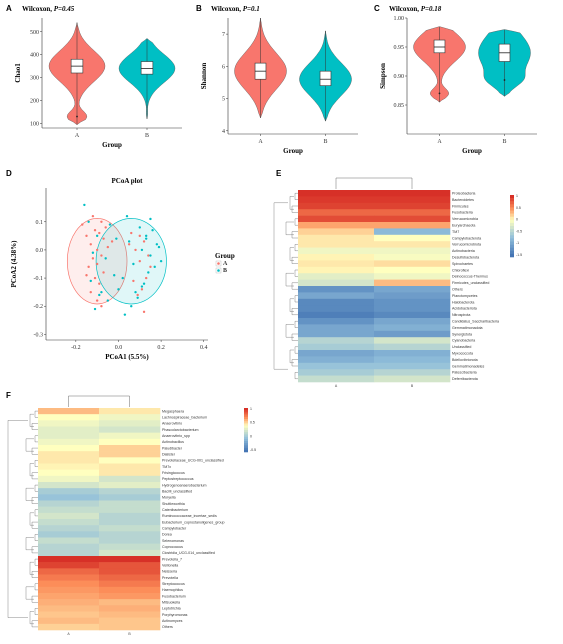 The height and width of the screenshot is (644, 563). What do you see at coordinates (461, 347) in the screenshot?
I see `row-label: Unclassified` at bounding box center [461, 347].